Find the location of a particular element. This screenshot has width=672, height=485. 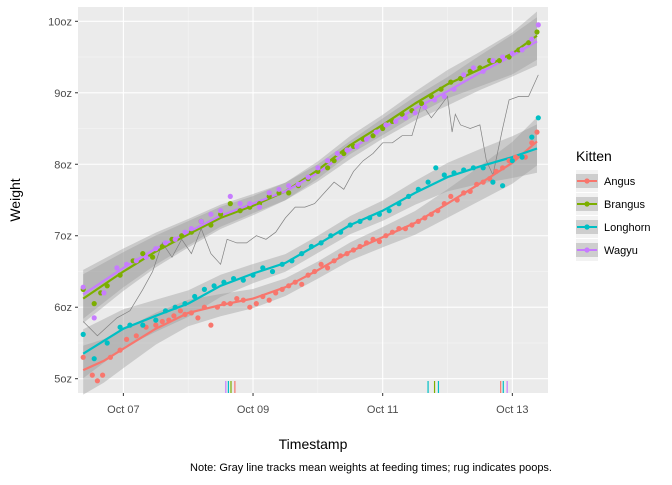

y-axis: 5oz 6oz 7oz 8oz 9oz 10oz is located at coordinates (63, 201).